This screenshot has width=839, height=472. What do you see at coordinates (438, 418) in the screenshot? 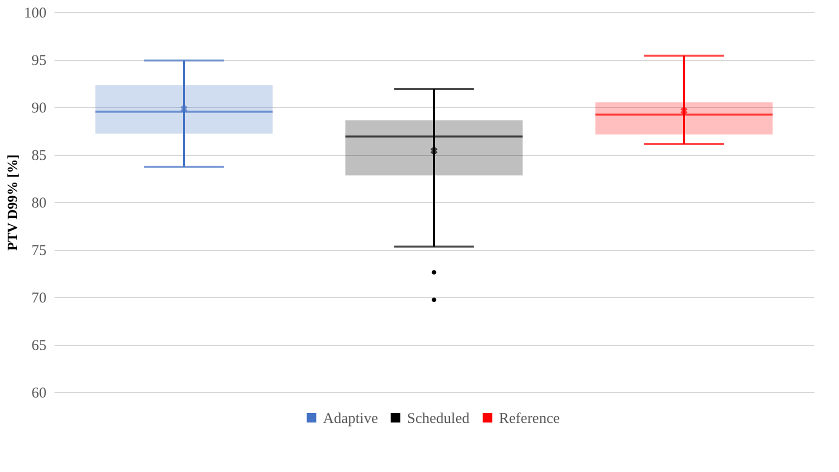
I see `legend-label: Scheduled` at bounding box center [438, 418].